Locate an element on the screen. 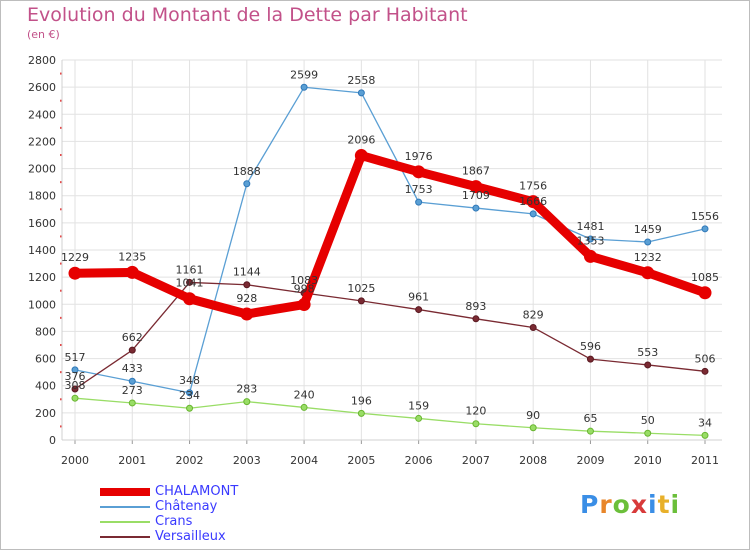 The image size is (750, 550). legend-item-chatenay: Châtenay is located at coordinates (230, 506).